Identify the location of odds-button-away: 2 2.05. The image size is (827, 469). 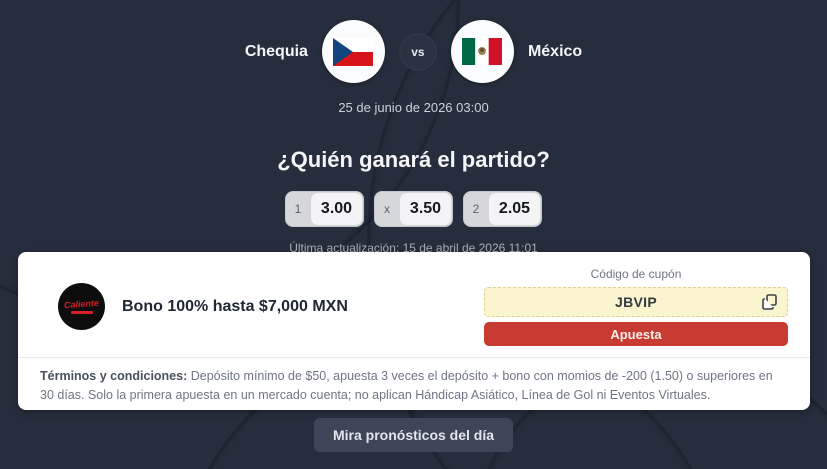
(502, 209).